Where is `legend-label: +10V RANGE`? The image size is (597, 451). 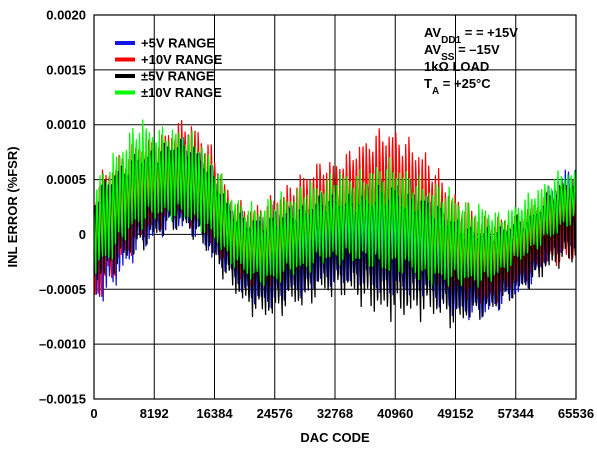
legend-label: +10V RANGE is located at coordinates (182, 59).